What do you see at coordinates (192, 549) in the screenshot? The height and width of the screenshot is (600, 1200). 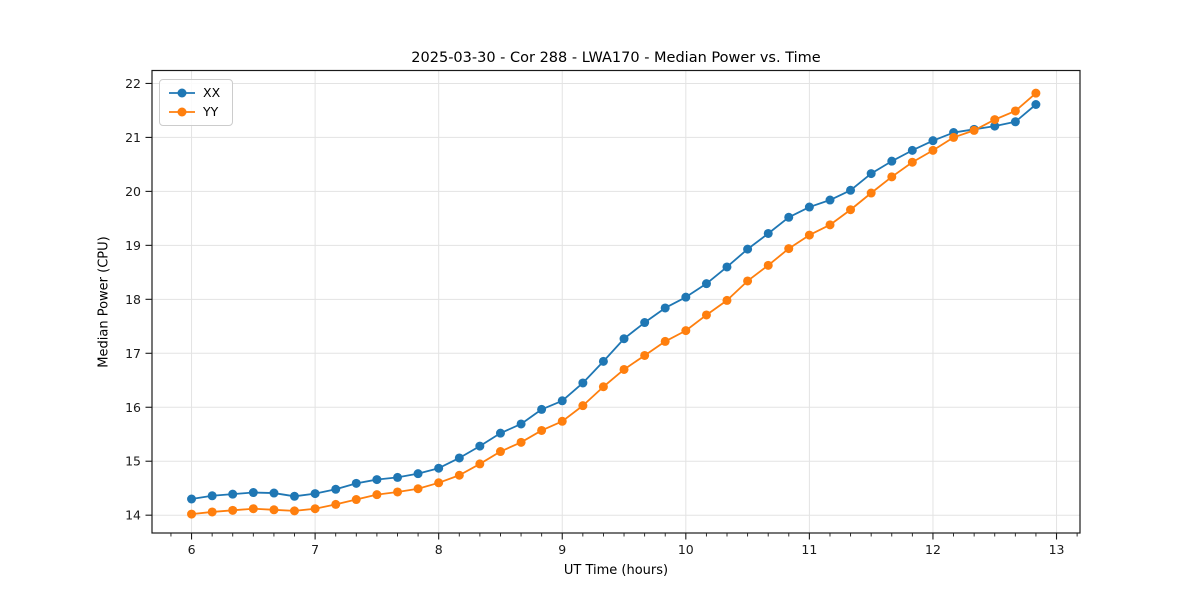 I see `x-tick-label: 6` at bounding box center [192, 549].